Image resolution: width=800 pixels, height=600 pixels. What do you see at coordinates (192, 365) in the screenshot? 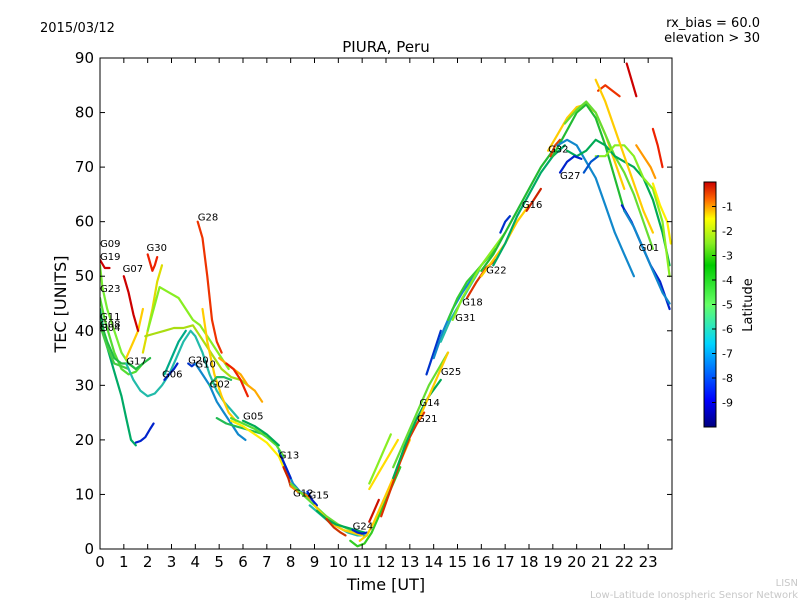
I see `series-line-g20` at bounding box center [192, 365].